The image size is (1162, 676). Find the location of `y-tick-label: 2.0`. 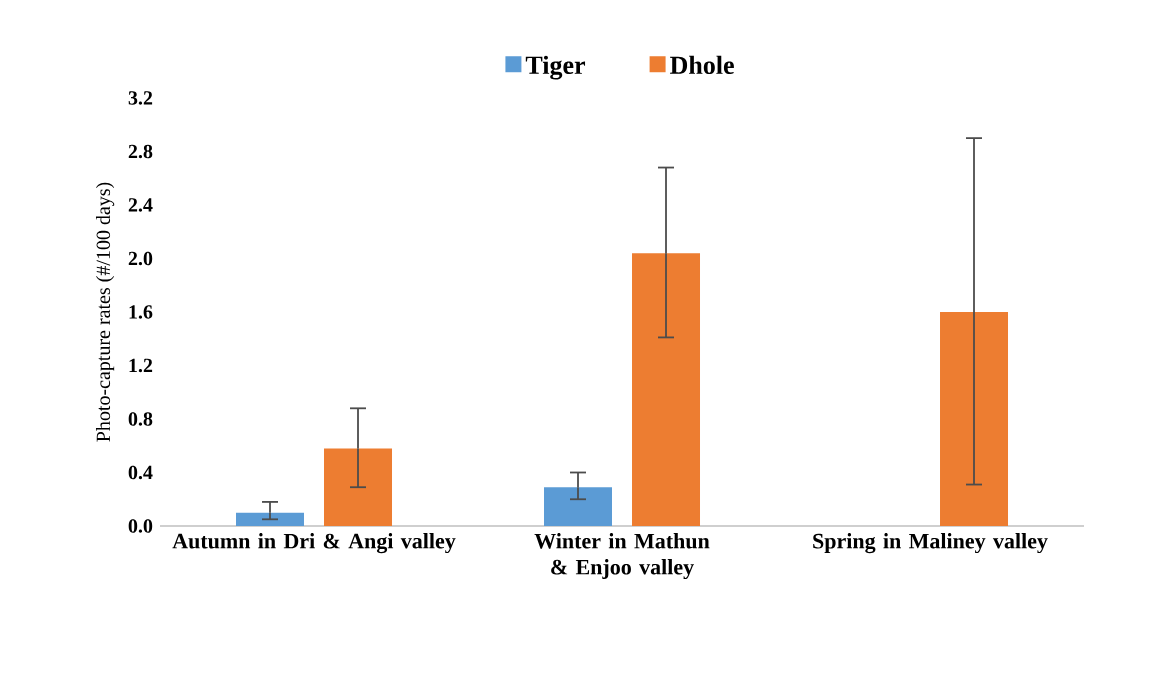

y-tick-label: 2.0 is located at coordinates (140, 258).